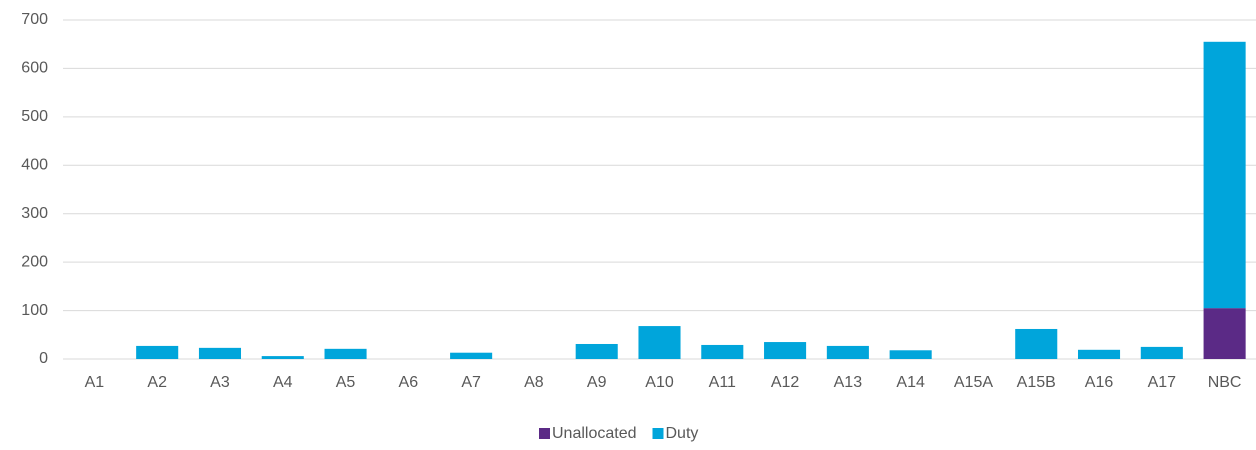 The width and height of the screenshot is (1256, 450). What do you see at coordinates (910, 382) in the screenshot?
I see `x-tick-label: A14` at bounding box center [910, 382].